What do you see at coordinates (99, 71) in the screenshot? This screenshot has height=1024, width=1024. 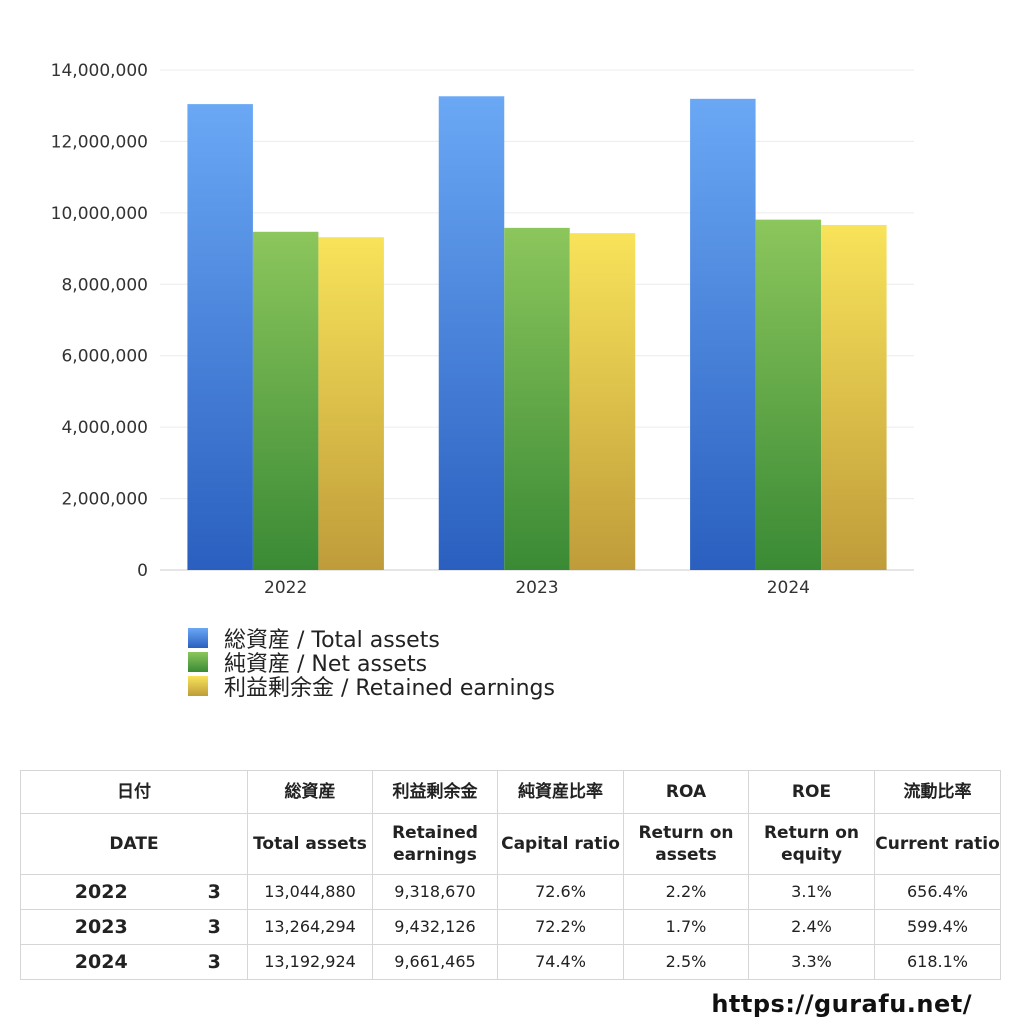 I see `y-tick-label: 14,000,000` at bounding box center [99, 71].